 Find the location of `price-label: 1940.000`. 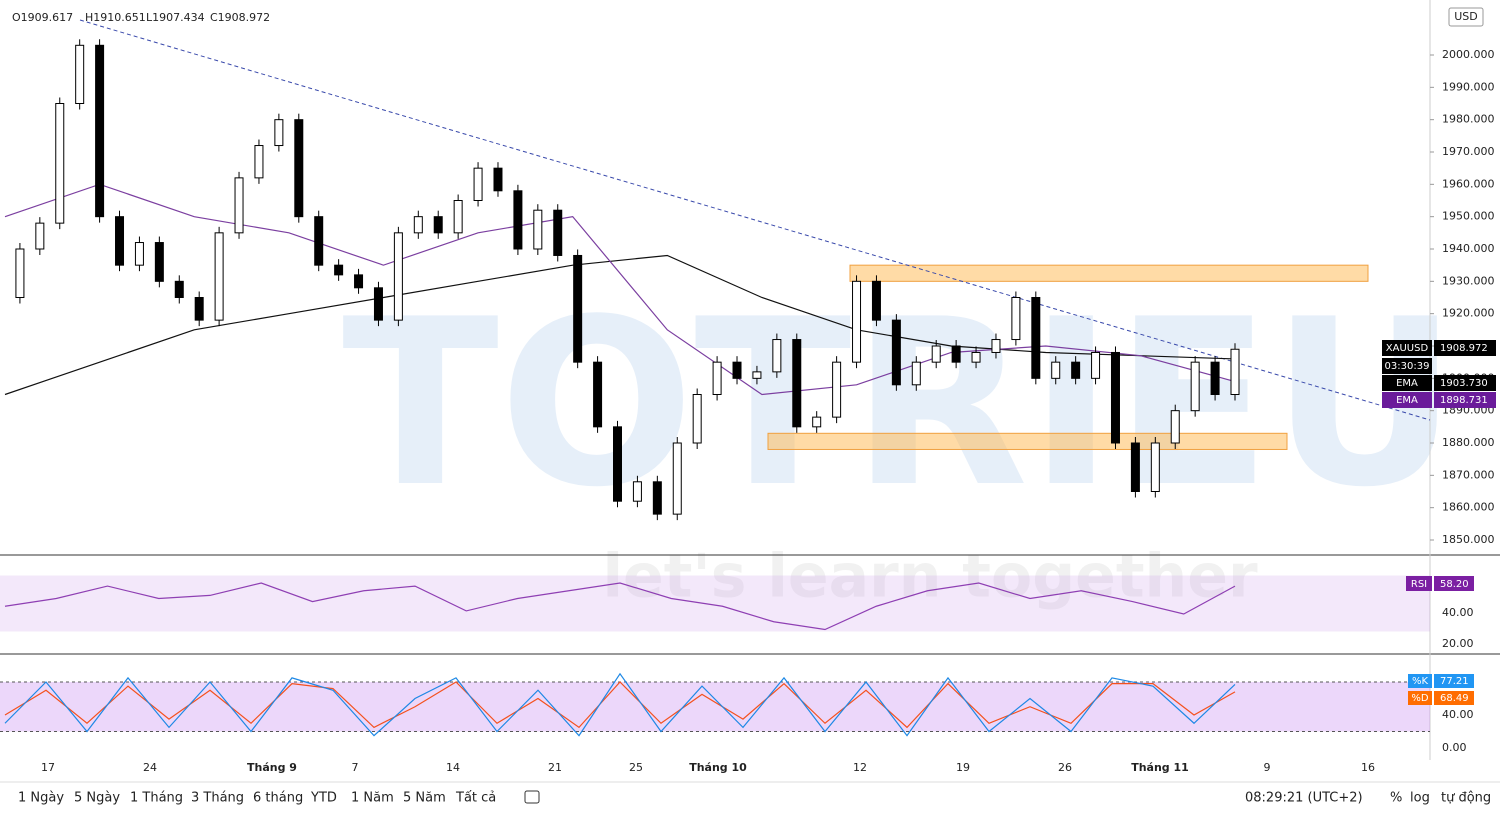

price-label: 1940.000 is located at coordinates (1468, 248).